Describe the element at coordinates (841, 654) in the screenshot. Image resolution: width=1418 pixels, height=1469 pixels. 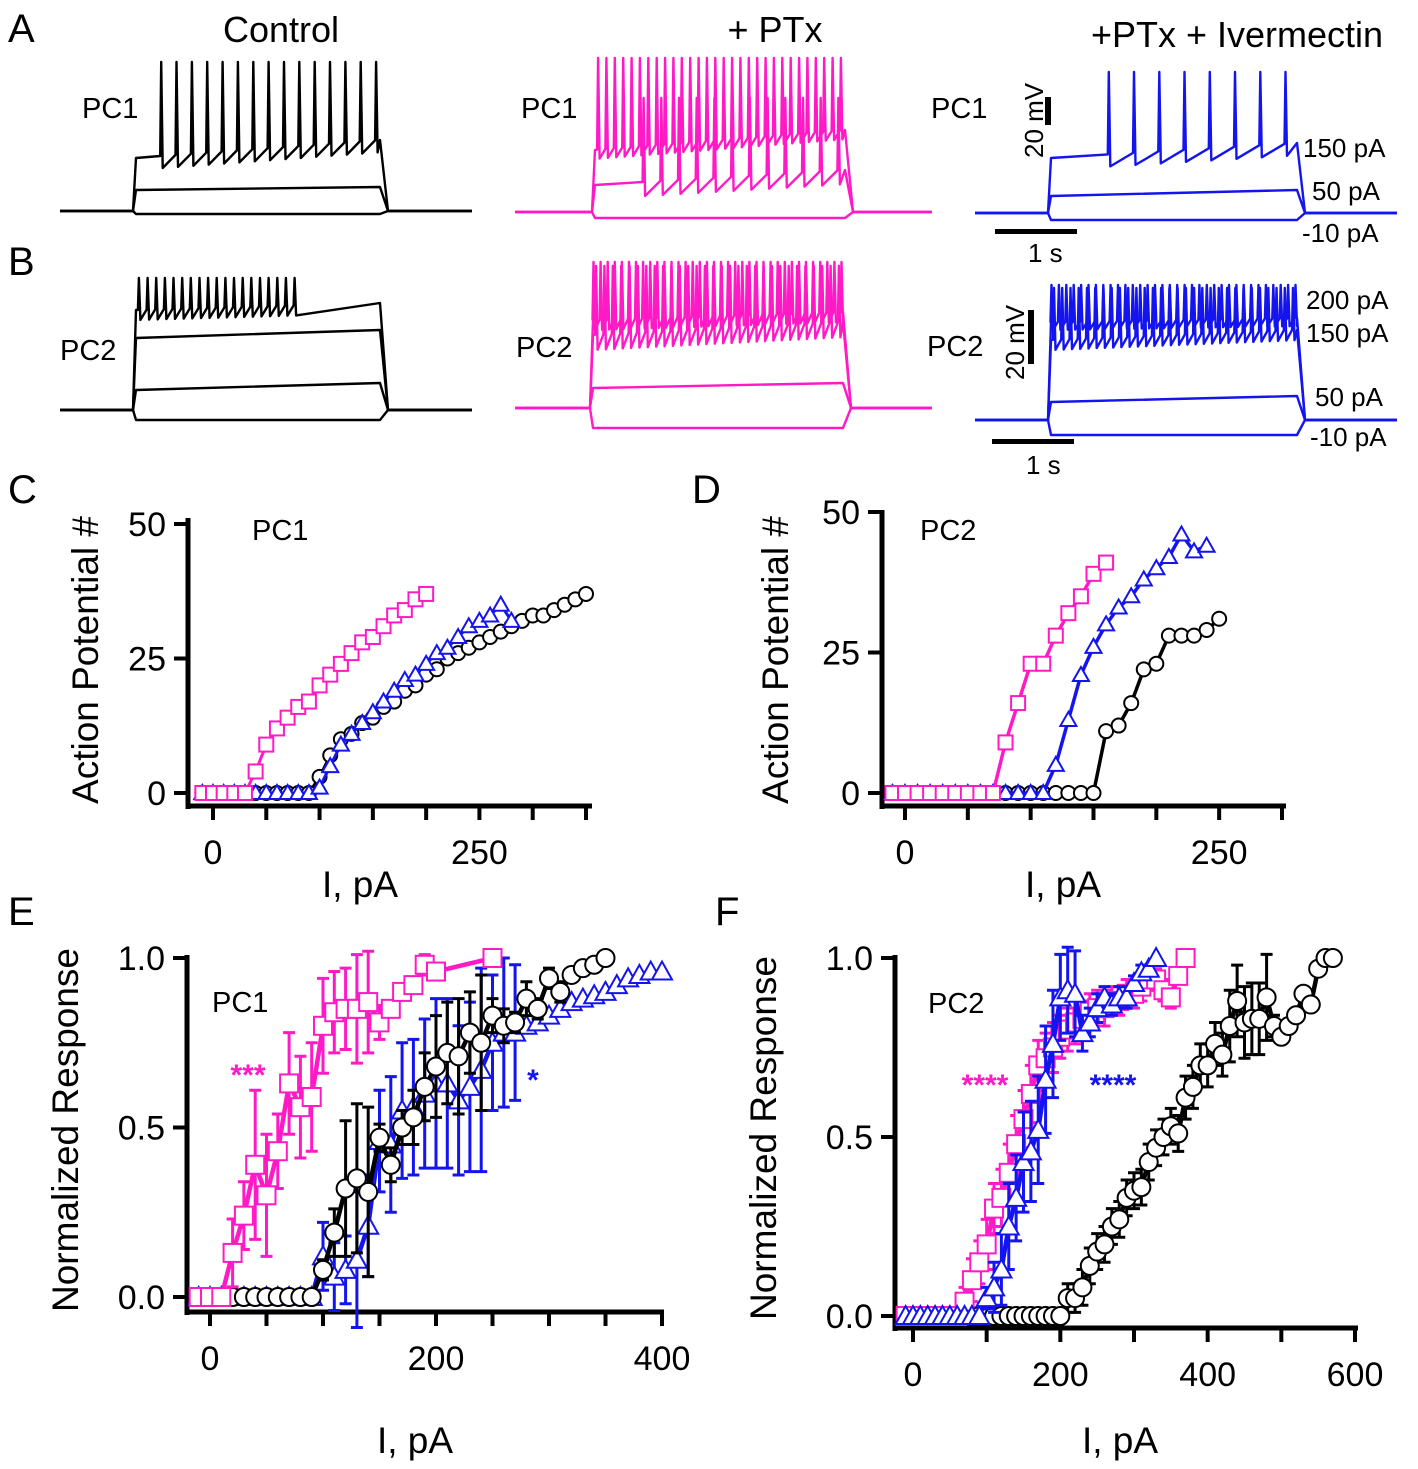
I see `y-tick-label: 25` at that location.